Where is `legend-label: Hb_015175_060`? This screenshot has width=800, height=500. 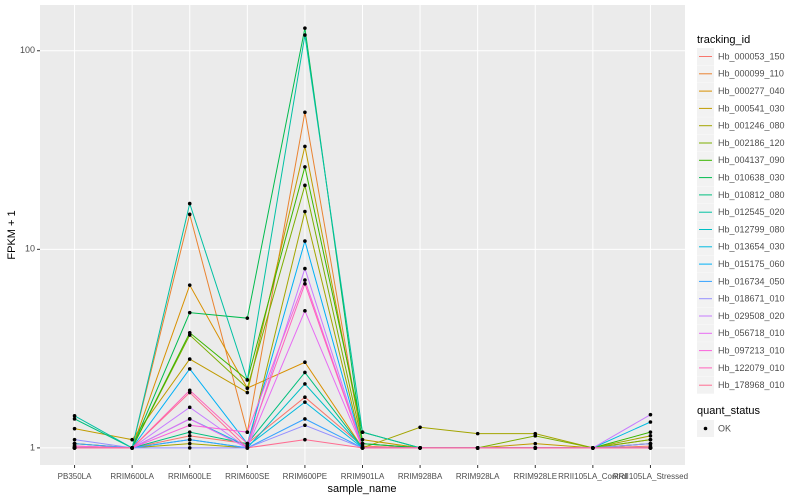 legend-label: Hb_015175_060 is located at coordinates (751, 264).